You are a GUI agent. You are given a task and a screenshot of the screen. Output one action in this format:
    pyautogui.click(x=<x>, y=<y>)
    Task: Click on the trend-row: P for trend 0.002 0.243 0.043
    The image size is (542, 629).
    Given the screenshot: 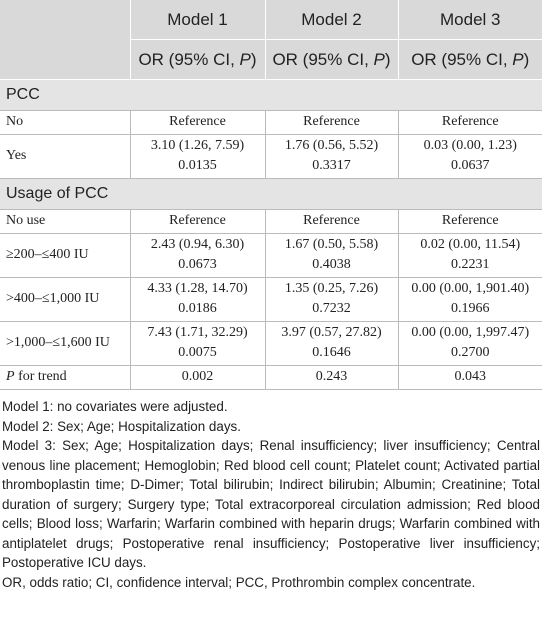 What is the action you would take?
    pyautogui.click(x=271, y=377)
    